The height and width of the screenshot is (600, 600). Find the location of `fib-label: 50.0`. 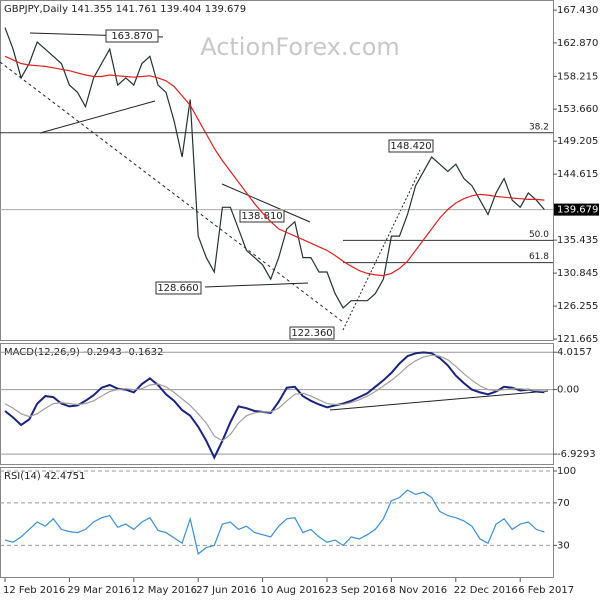

fib-label: 50.0 is located at coordinates (539, 235).